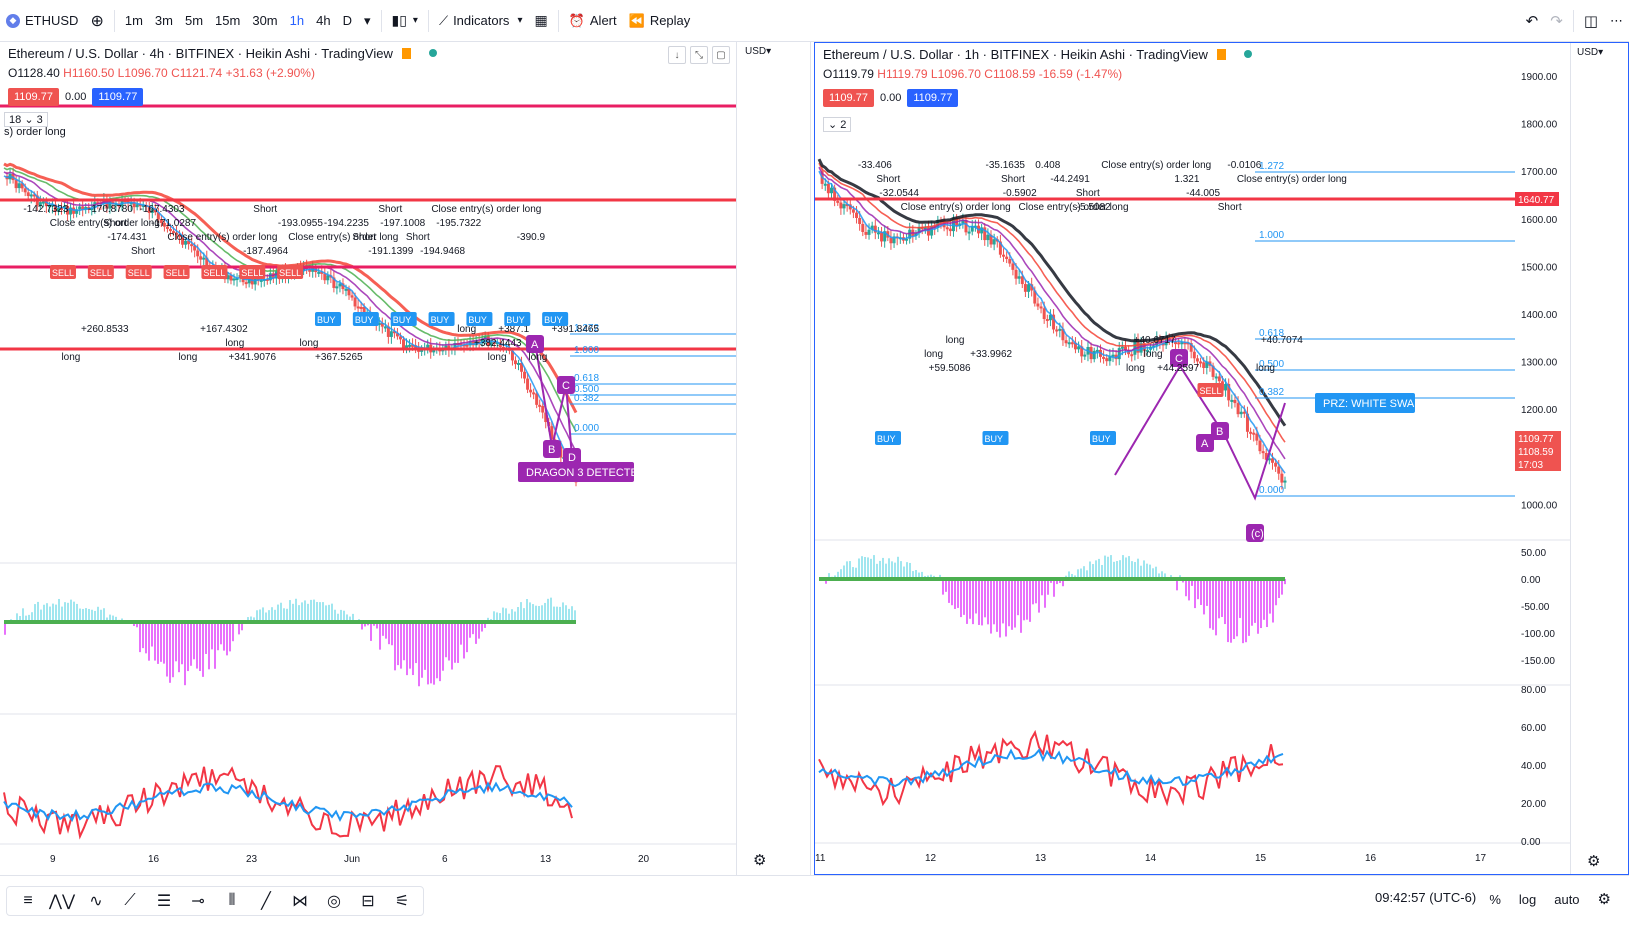 The height and width of the screenshot is (937, 1629). I want to click on compare-symbol-button: ⊕, so click(96, 21).